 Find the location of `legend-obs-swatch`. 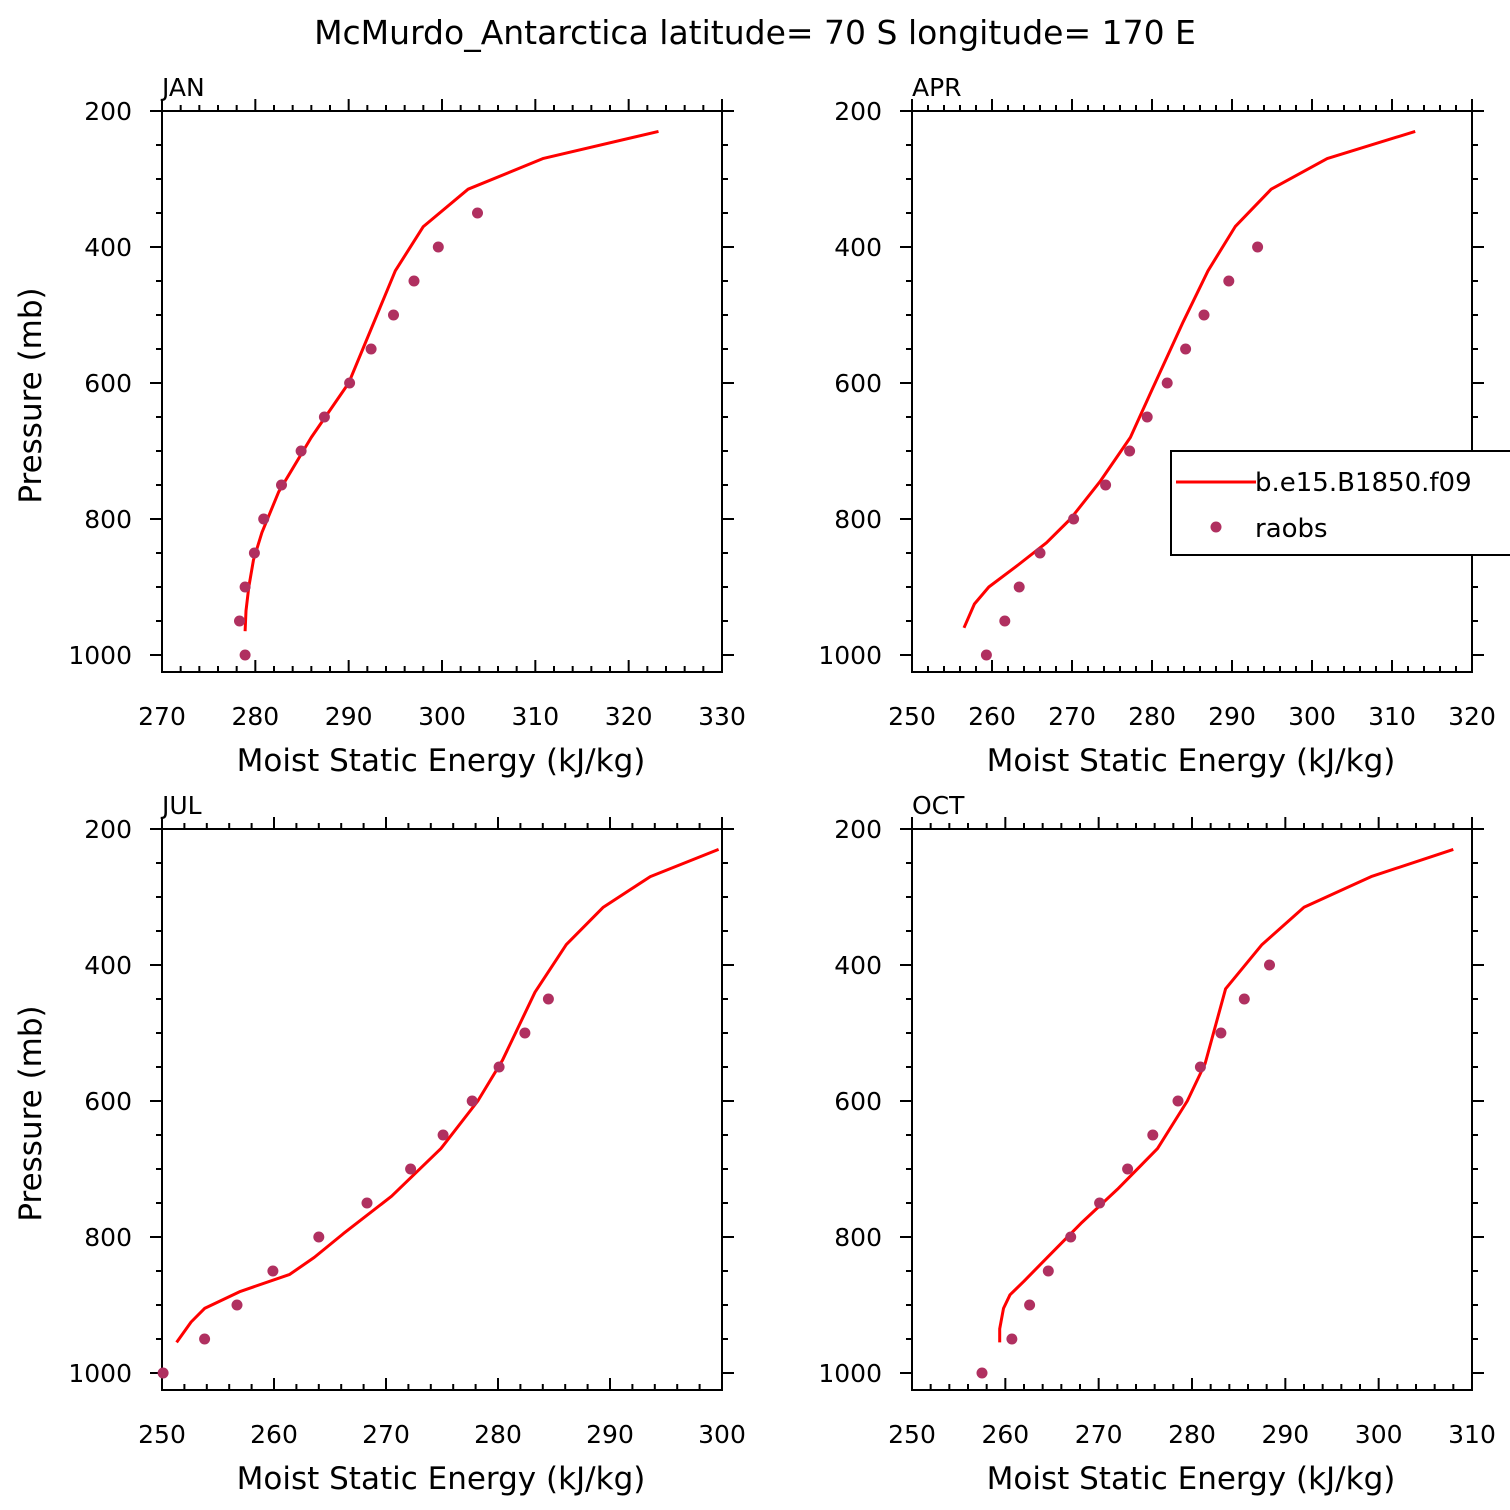

legend-obs-swatch is located at coordinates (1216, 527).